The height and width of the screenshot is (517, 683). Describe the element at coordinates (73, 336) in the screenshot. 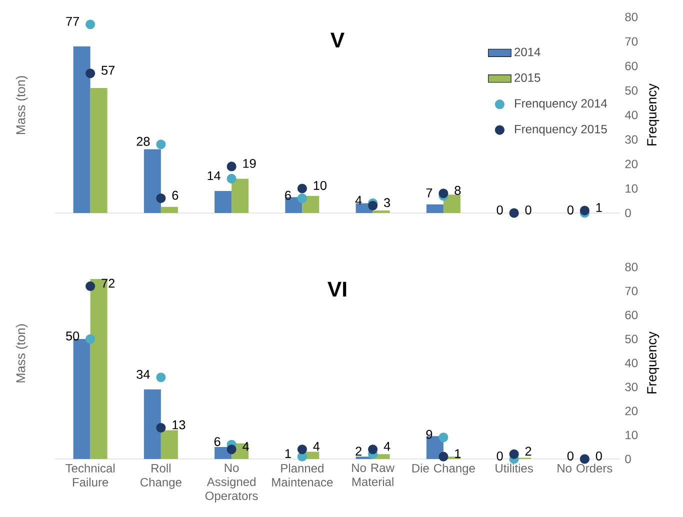

I see `data-label: 50` at that location.